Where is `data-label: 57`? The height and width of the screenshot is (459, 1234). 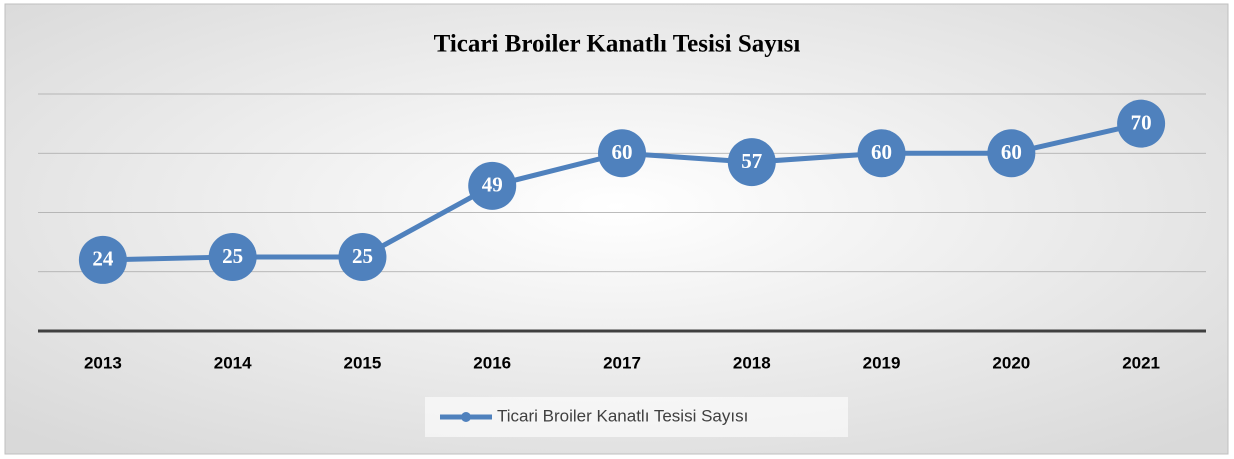 data-label: 57 is located at coordinates (751, 161).